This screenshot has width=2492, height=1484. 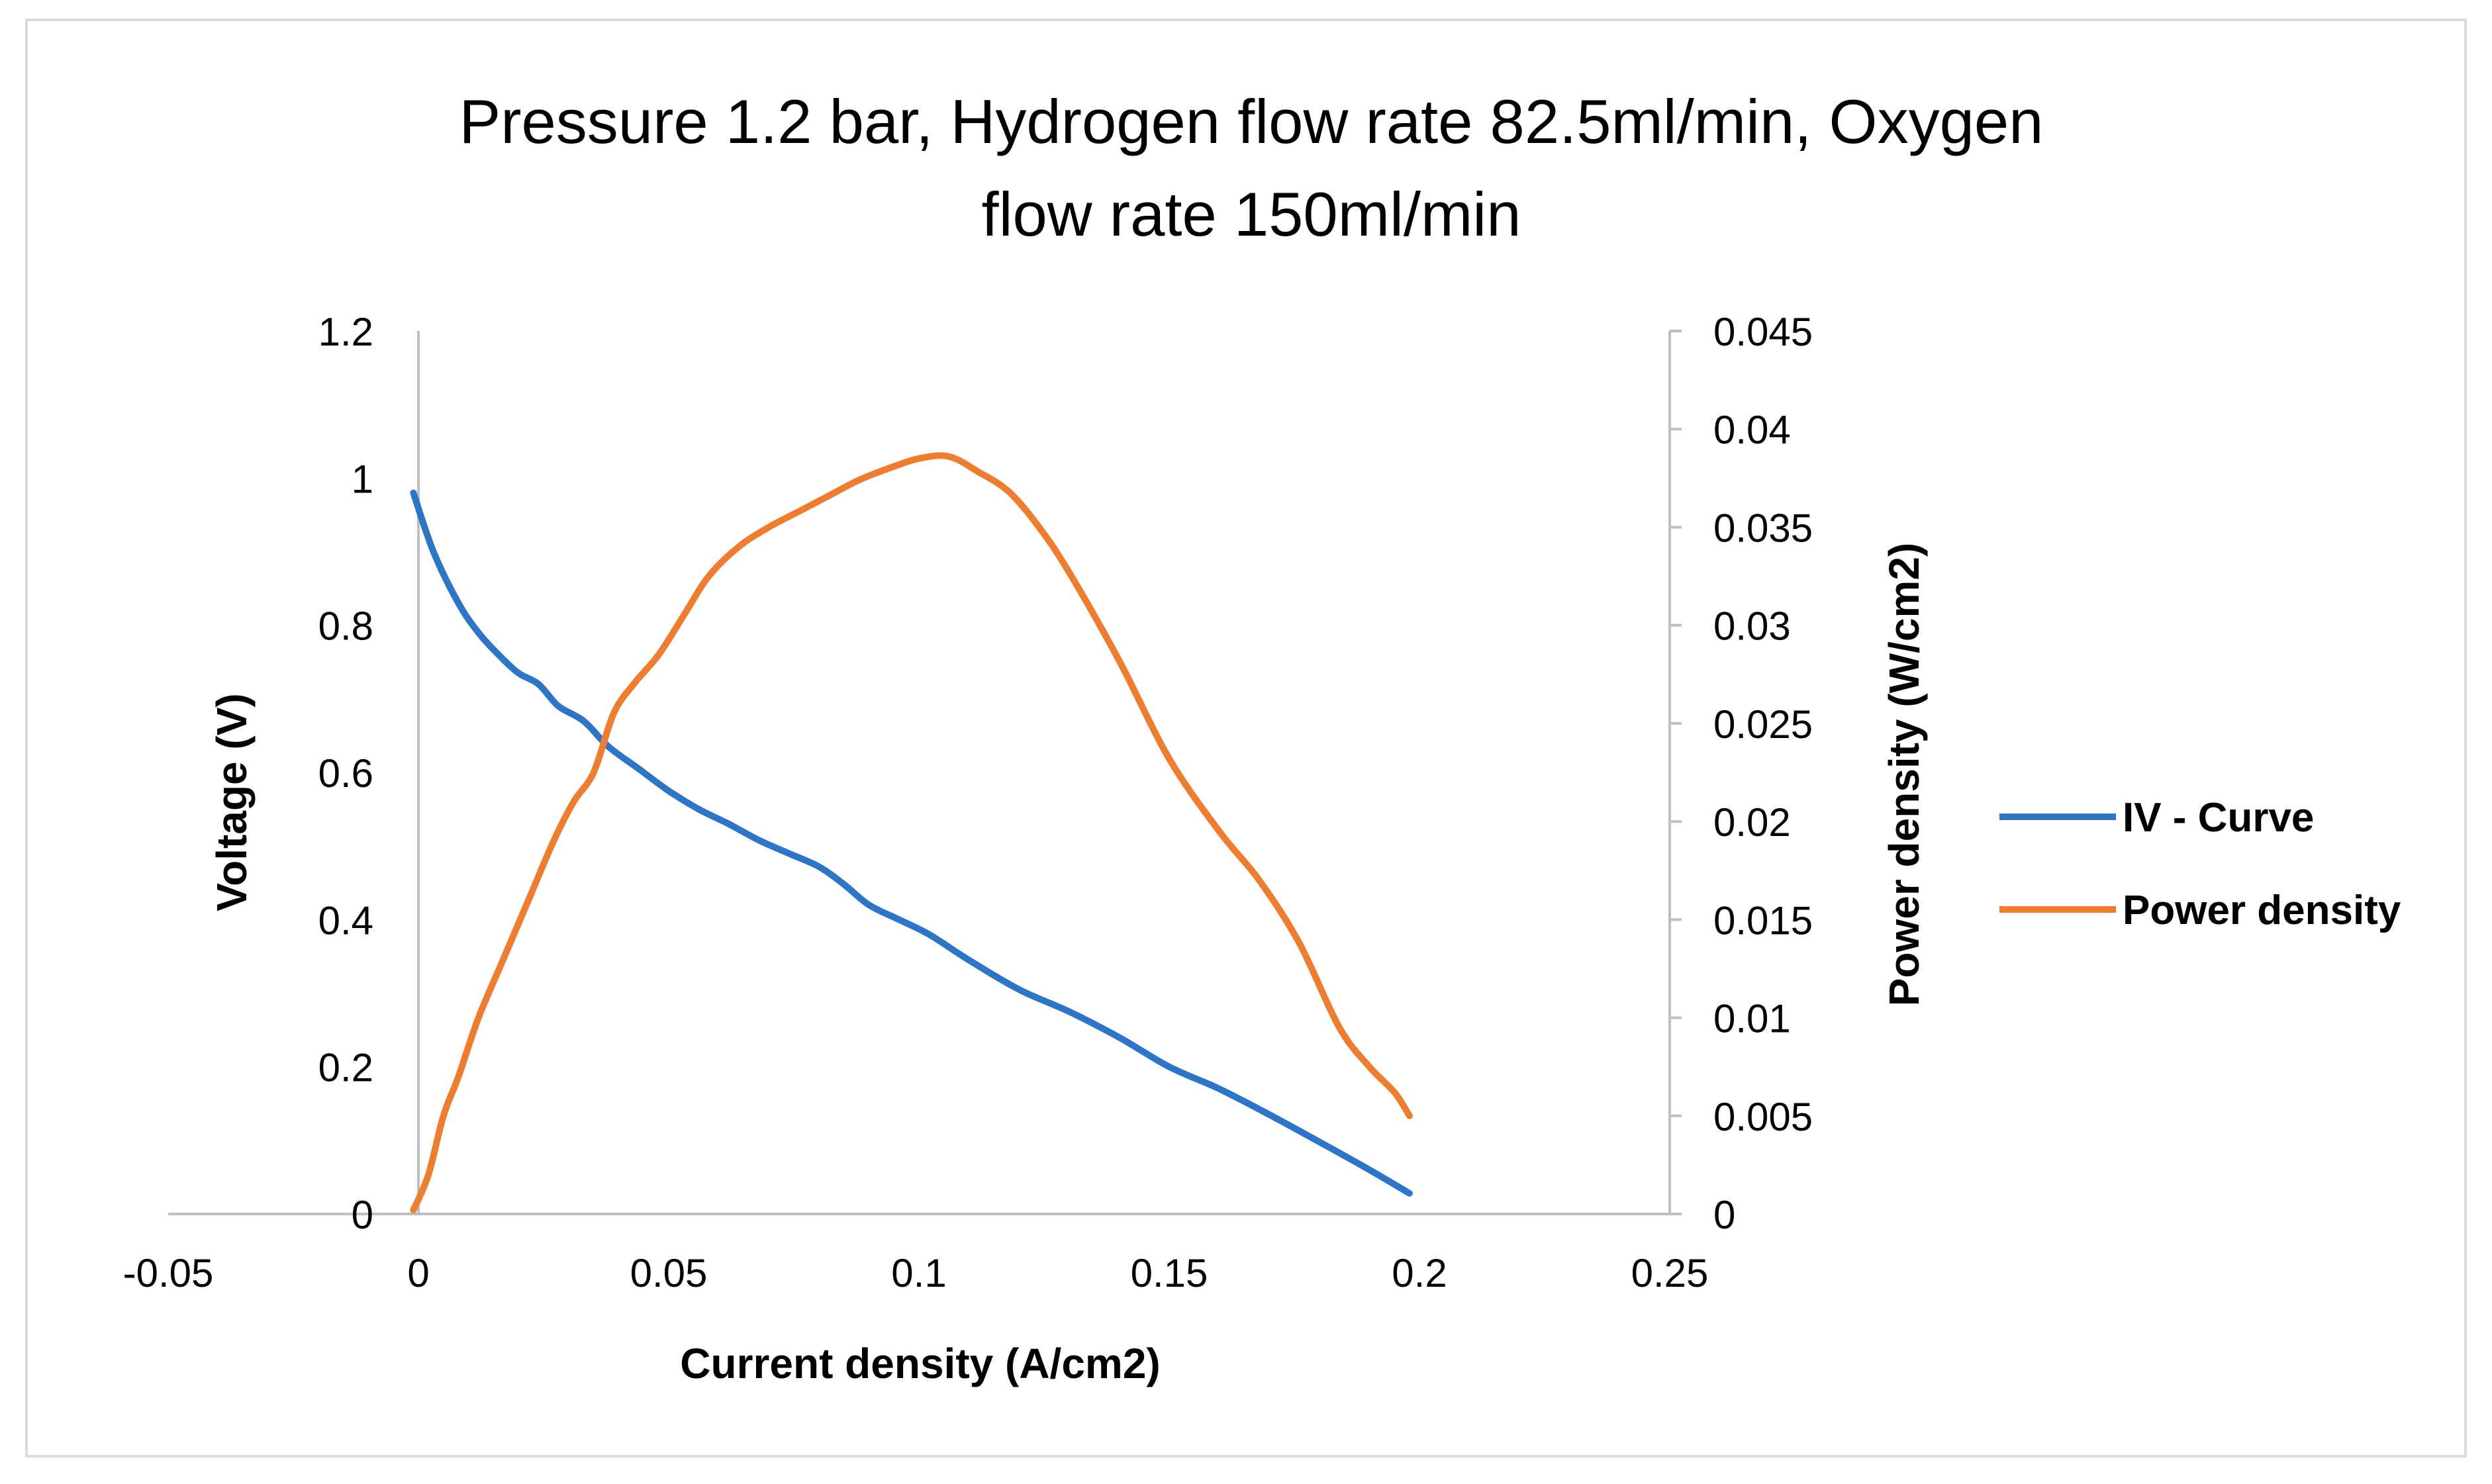 What do you see at coordinates (920, 1363) in the screenshot?
I see `x-axis-title: Current density (A/cm2)` at bounding box center [920, 1363].